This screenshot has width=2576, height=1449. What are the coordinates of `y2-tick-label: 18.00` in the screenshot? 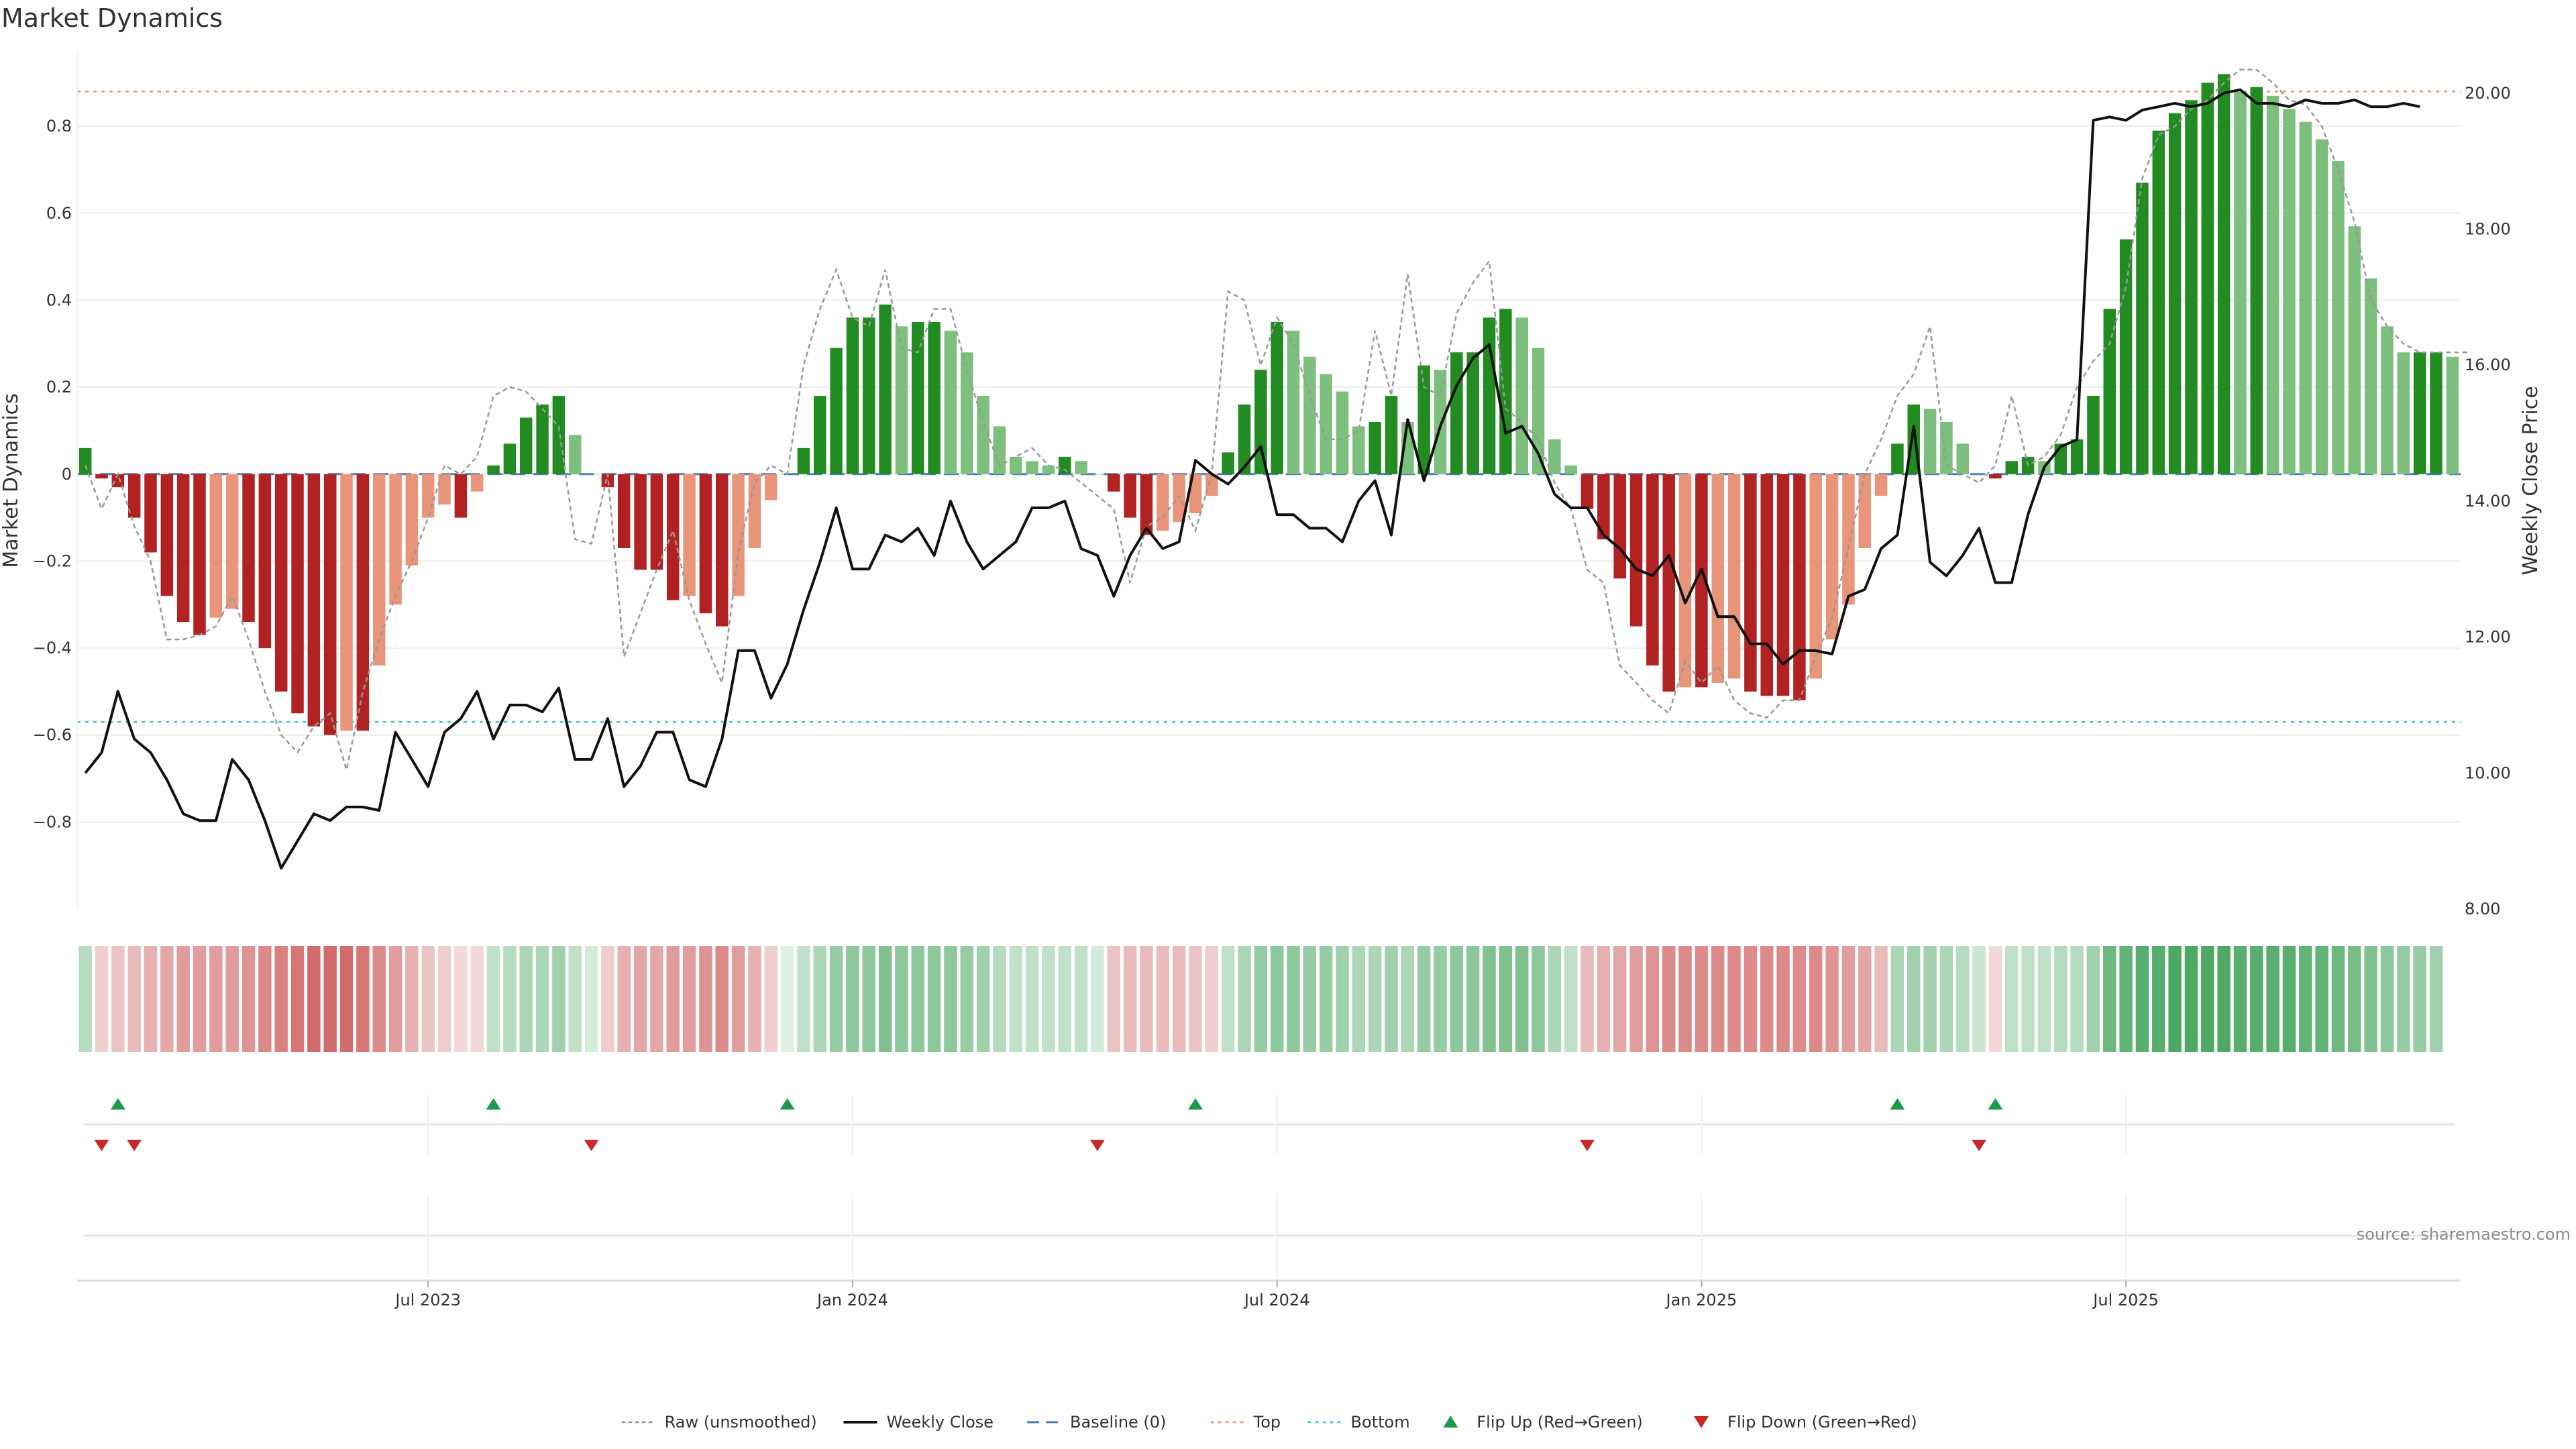 It's located at (2488, 229).